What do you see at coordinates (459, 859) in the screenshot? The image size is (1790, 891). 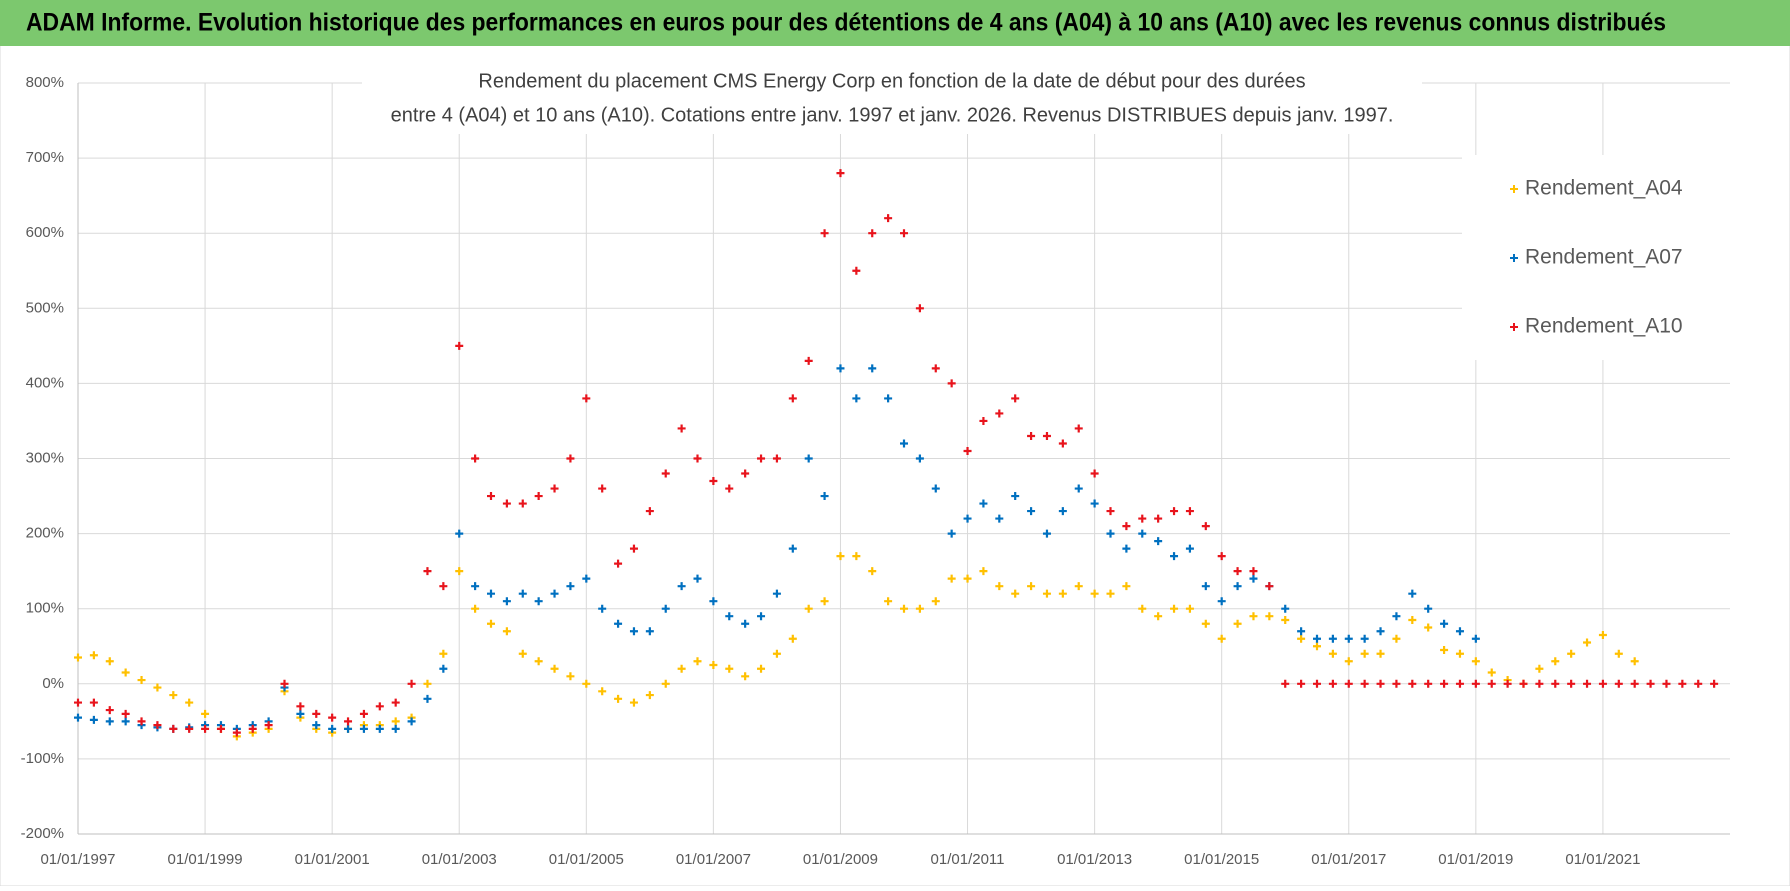 I see `x-tick-label: 01/01/2003` at bounding box center [459, 859].